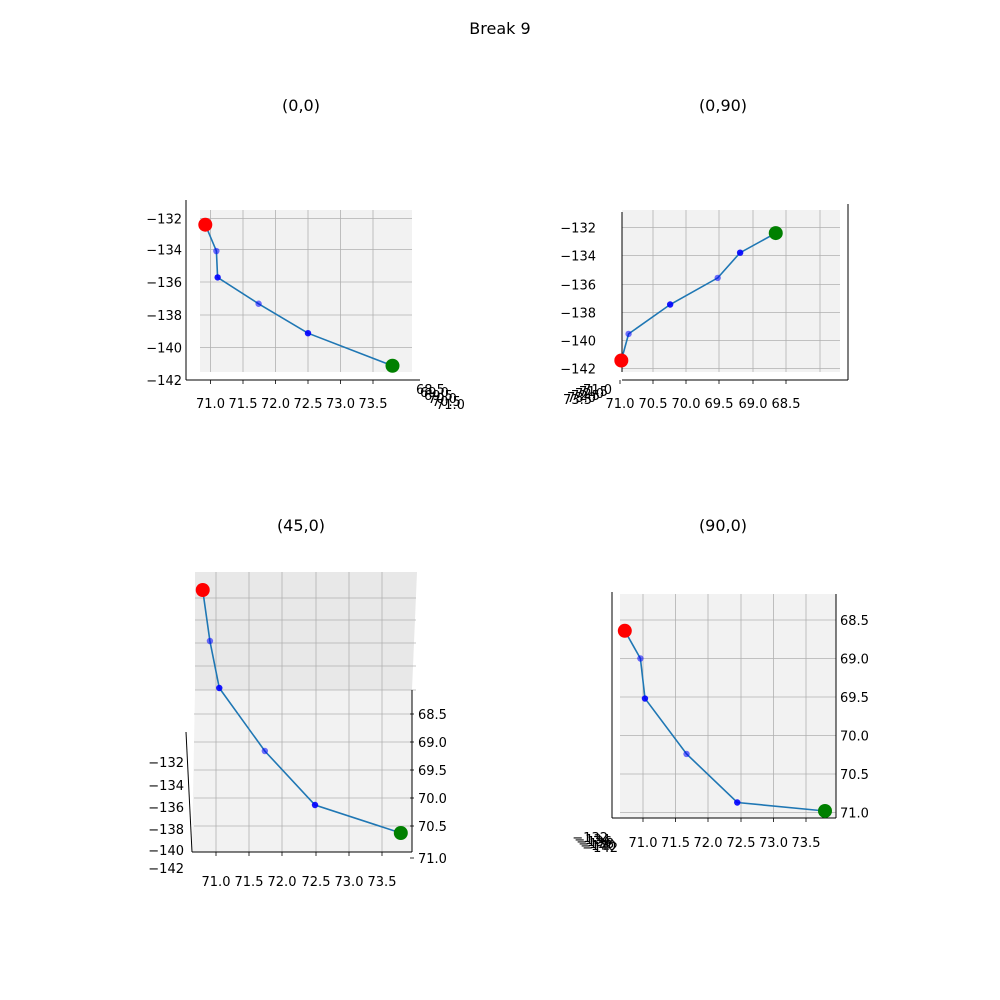  Describe the element at coordinates (854, 737) in the screenshot. I see `y-tick-label: 70.0` at that location.